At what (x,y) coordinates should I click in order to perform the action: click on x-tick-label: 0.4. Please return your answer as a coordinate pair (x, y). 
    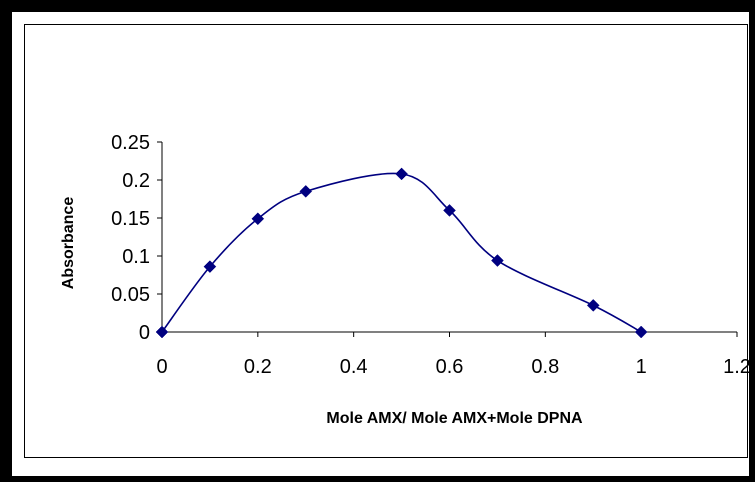
    Looking at the image, I should click on (354, 367).